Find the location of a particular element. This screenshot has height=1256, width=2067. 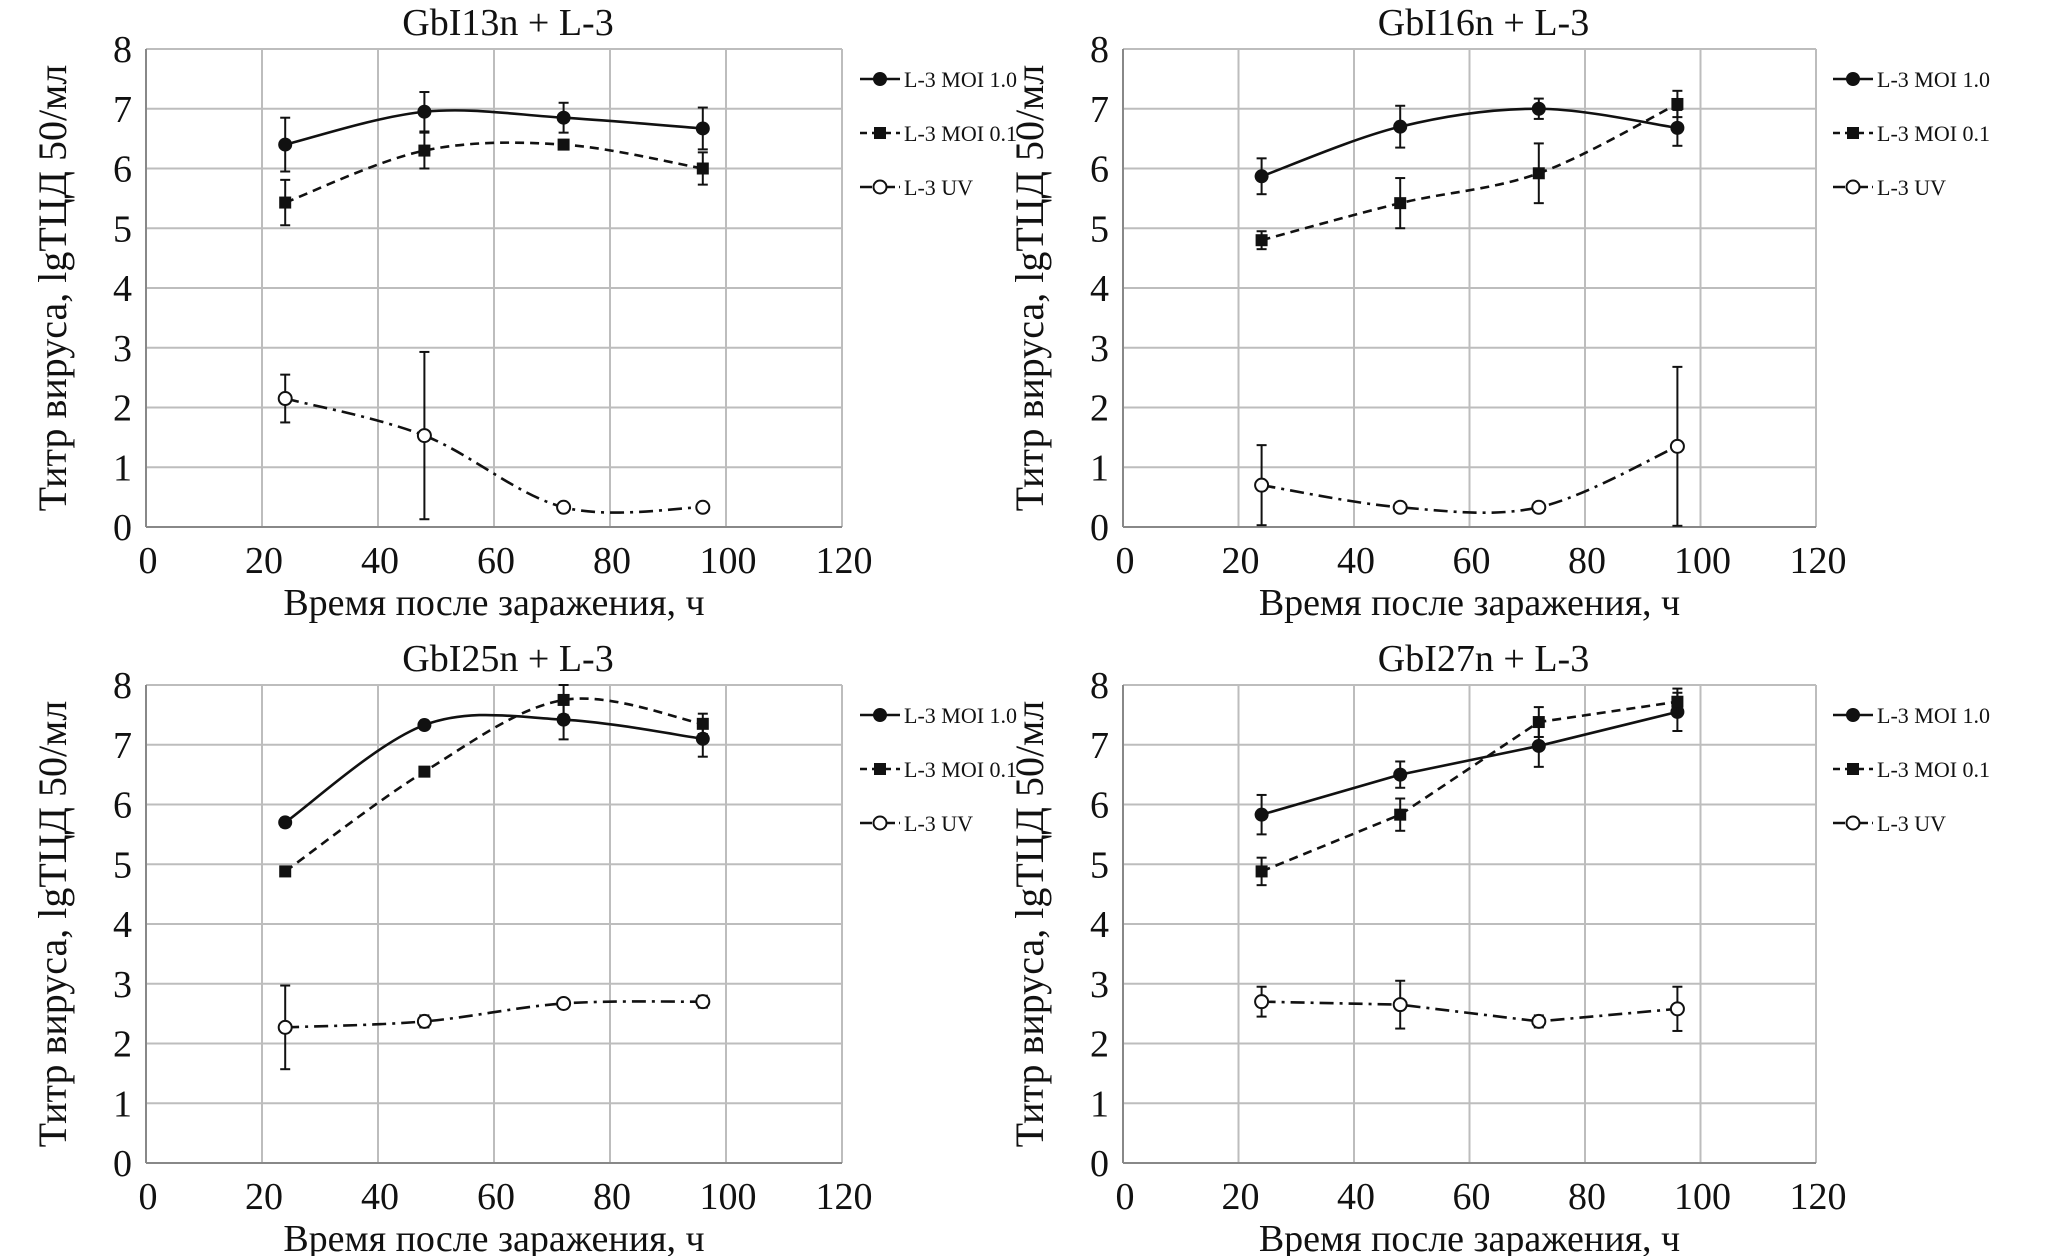

x-tick-label: 40 is located at coordinates (380, 1197).